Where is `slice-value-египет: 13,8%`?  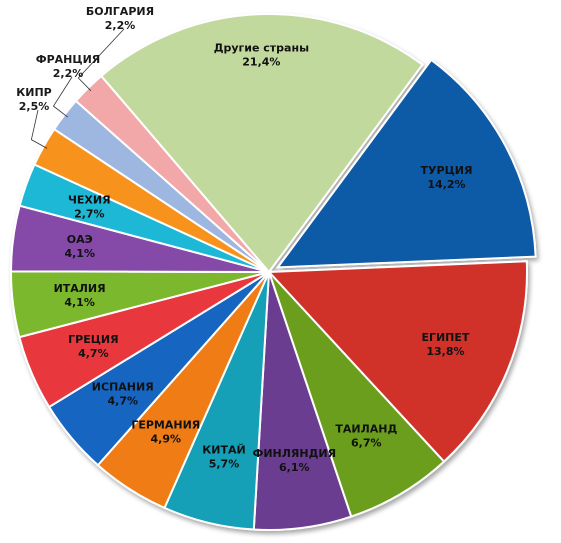
slice-value-египет: 13,8% is located at coordinates (445, 351).